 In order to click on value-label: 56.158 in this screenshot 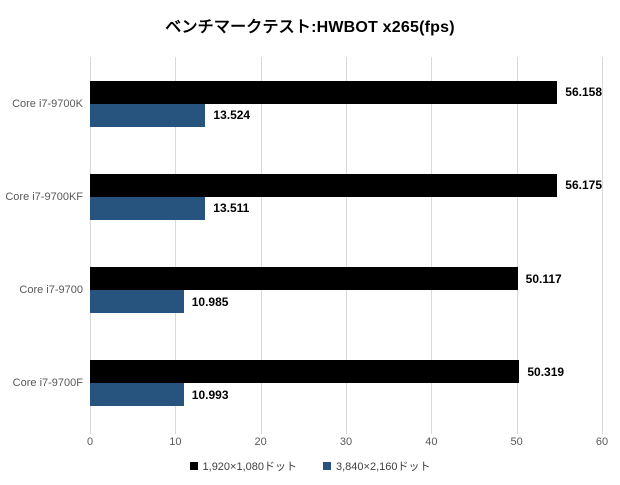, I will do `click(583, 92)`.